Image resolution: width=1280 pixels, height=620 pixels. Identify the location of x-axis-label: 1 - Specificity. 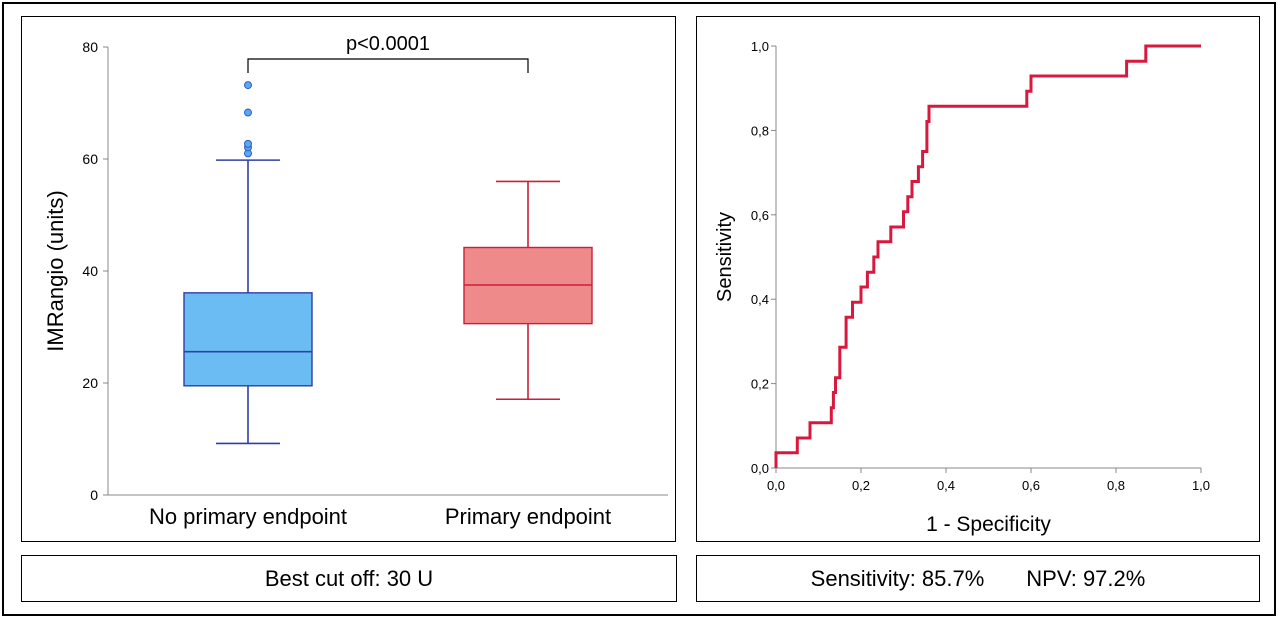
(988, 524).